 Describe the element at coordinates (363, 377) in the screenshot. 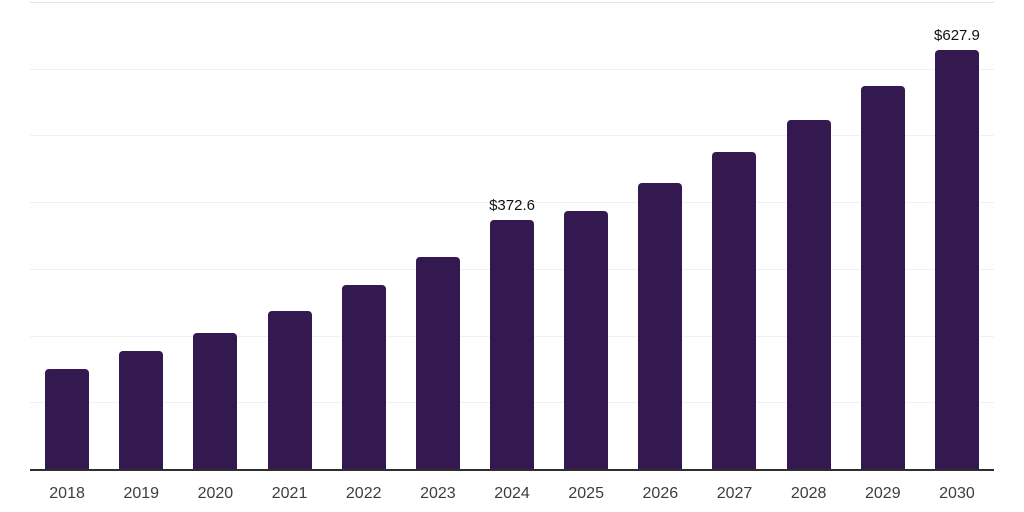

I see `bar-2022` at that location.